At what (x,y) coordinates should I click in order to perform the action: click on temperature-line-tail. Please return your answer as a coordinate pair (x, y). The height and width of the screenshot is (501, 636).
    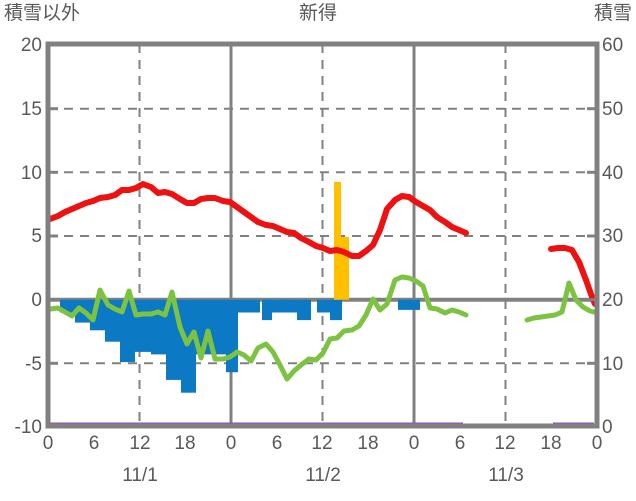
    Looking at the image, I should click on (572, 276).